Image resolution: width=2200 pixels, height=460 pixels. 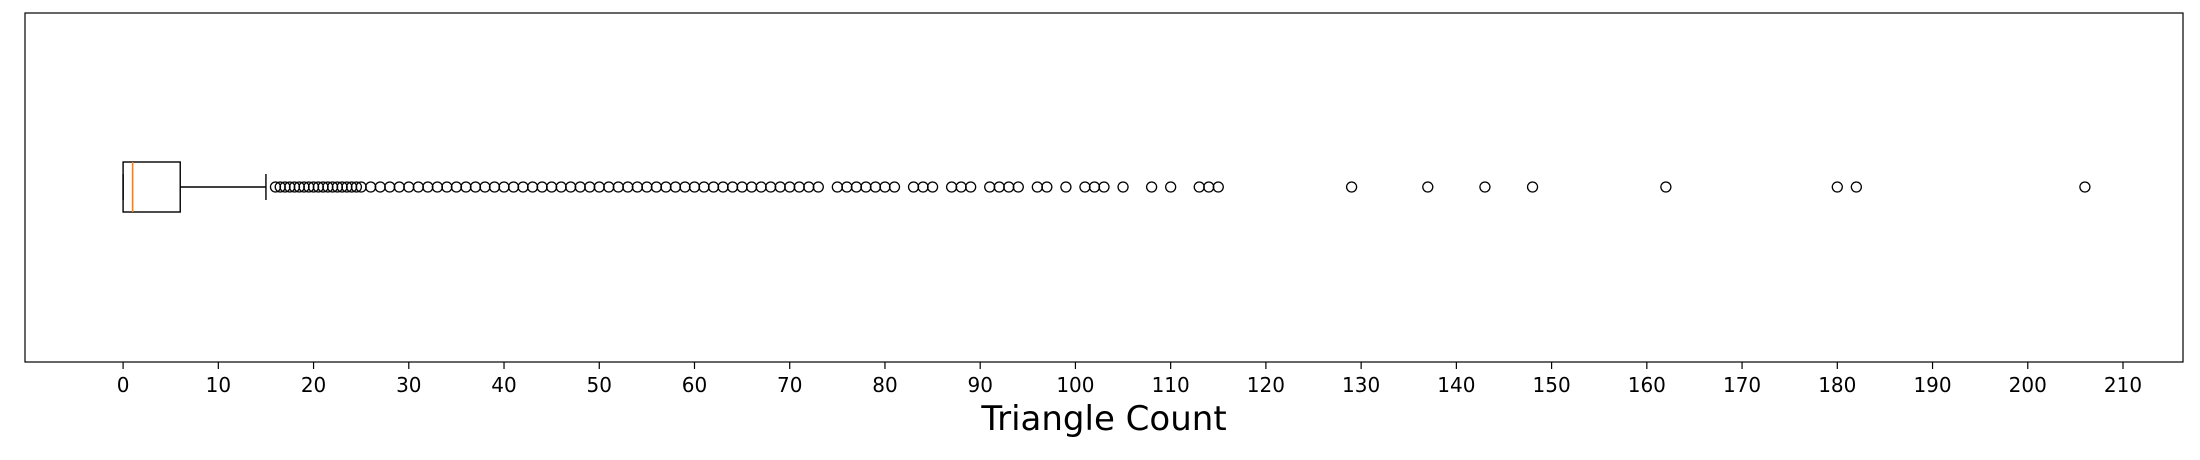 What do you see at coordinates (194, 187) in the screenshot?
I see `box-plot` at bounding box center [194, 187].